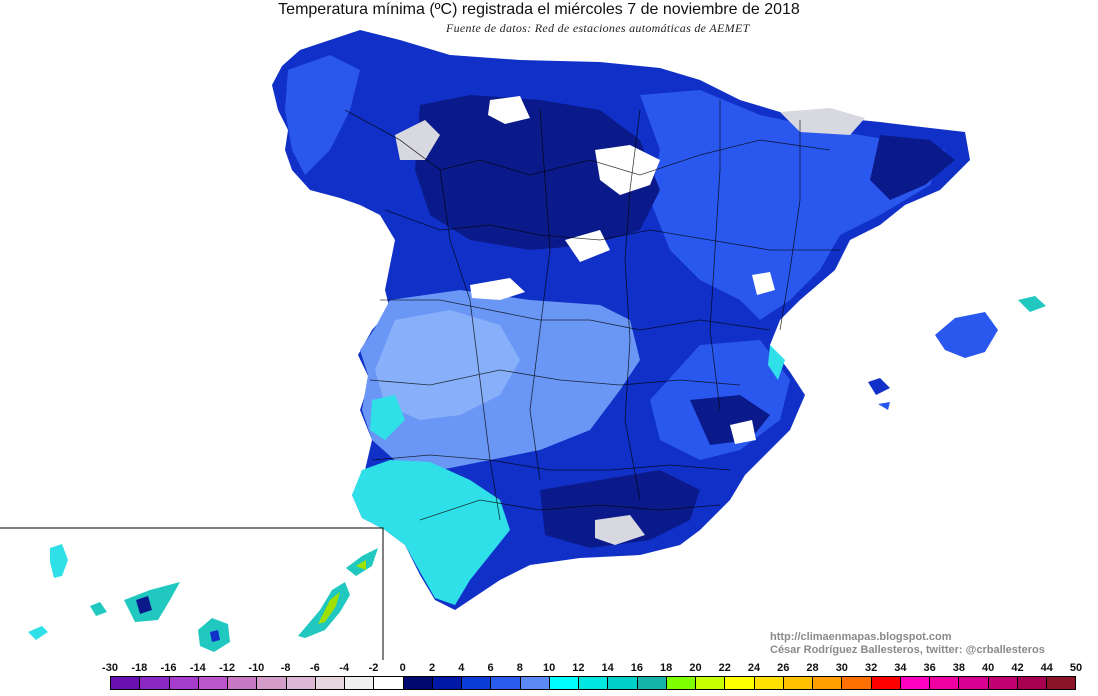  I want to click on zone-deep-north-plateau, so click(537, 172).